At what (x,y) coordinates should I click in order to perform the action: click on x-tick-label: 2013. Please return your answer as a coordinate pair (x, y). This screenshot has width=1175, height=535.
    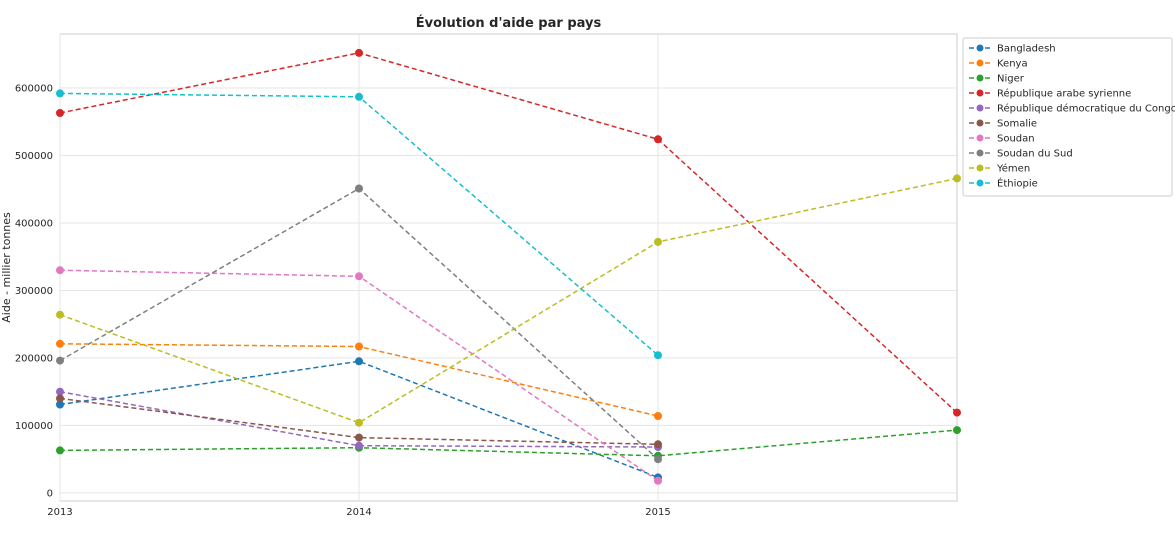
    Looking at the image, I should click on (59, 512).